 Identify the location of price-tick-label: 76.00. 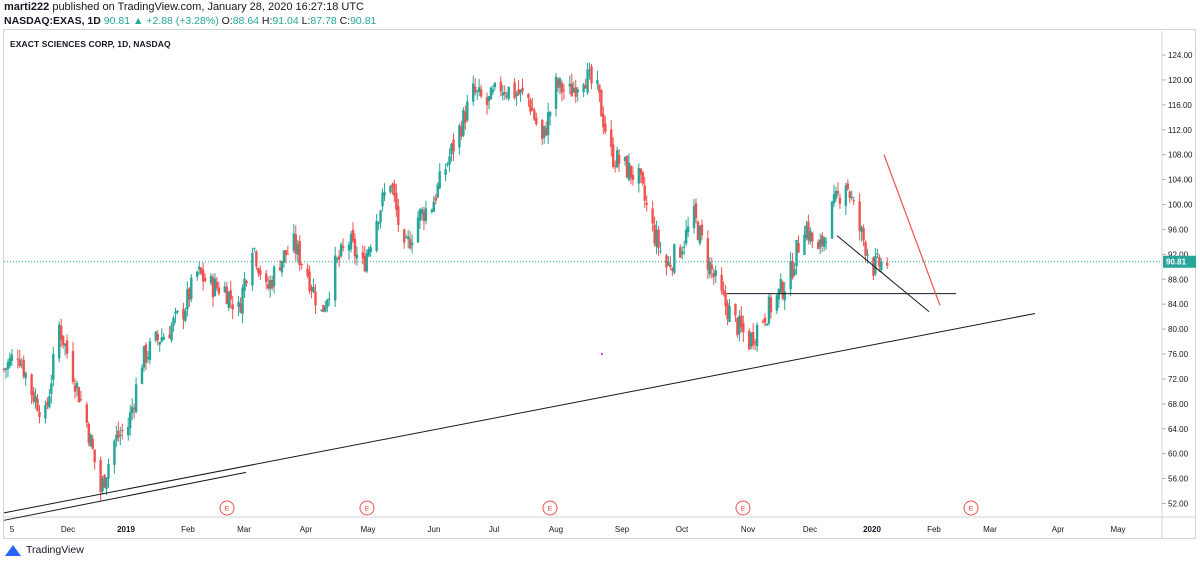
(1178, 354).